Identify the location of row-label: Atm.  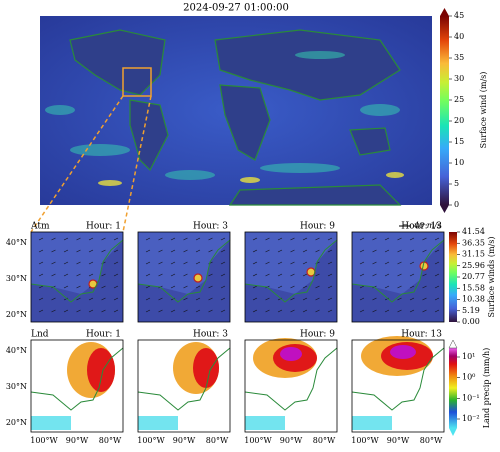
(40, 227).